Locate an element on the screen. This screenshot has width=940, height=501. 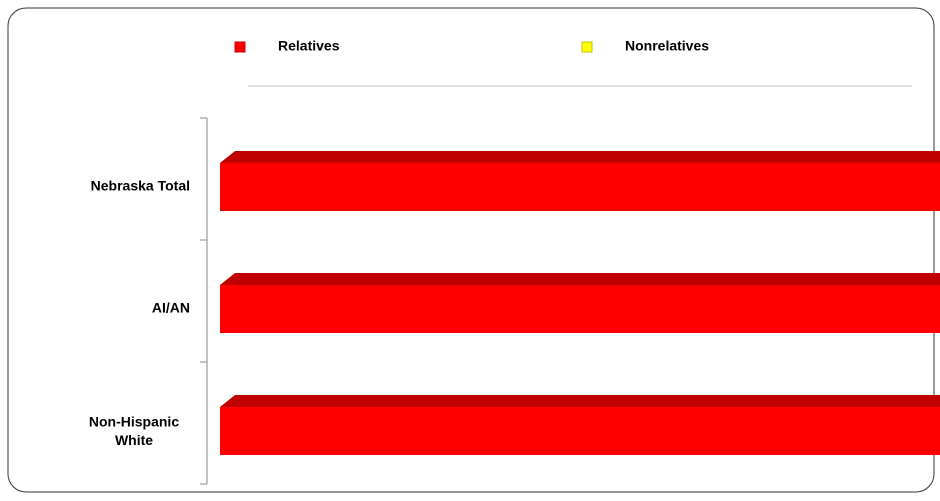
y-tick-label: Nebraska Total is located at coordinates (140, 186).